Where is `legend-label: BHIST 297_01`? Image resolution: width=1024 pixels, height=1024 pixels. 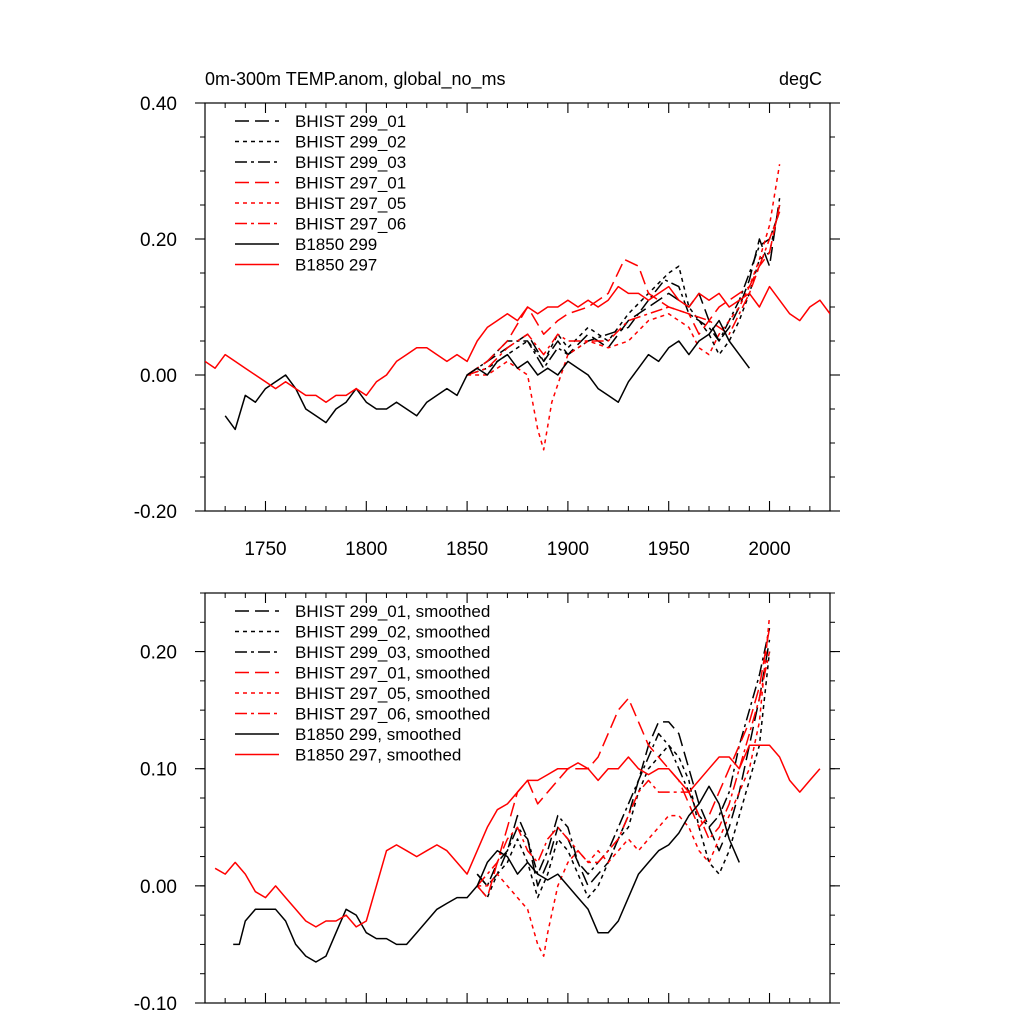
legend-label: BHIST 297_01 is located at coordinates (350, 183).